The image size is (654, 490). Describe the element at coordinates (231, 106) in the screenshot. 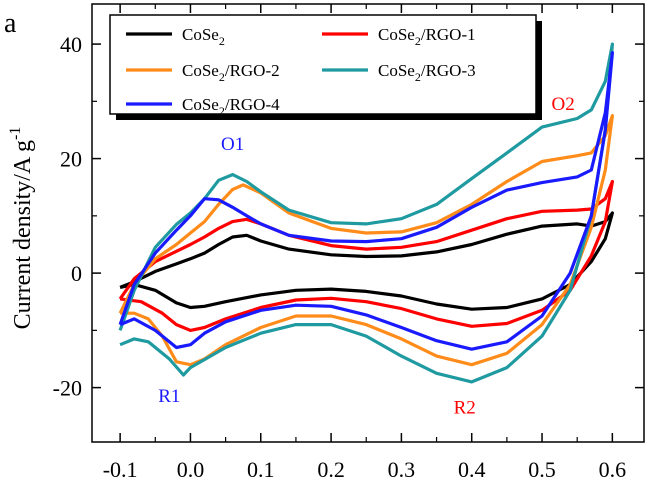

I see `legend-label-5: CoSe2/RGO-4` at that location.